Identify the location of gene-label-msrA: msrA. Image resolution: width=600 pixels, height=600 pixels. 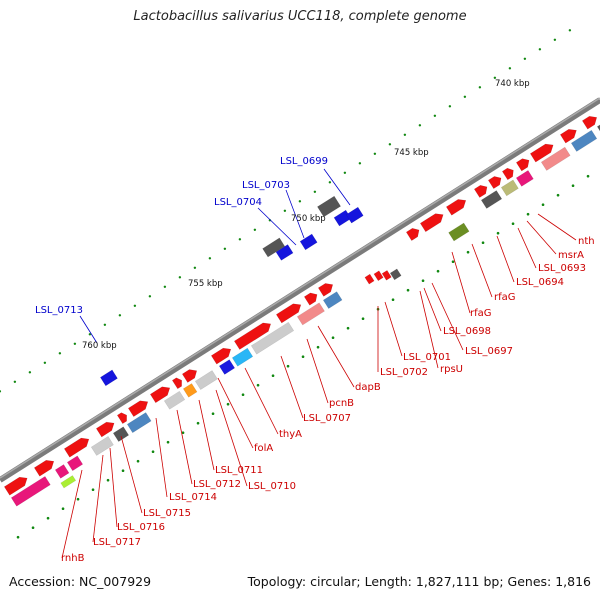
(571, 255).